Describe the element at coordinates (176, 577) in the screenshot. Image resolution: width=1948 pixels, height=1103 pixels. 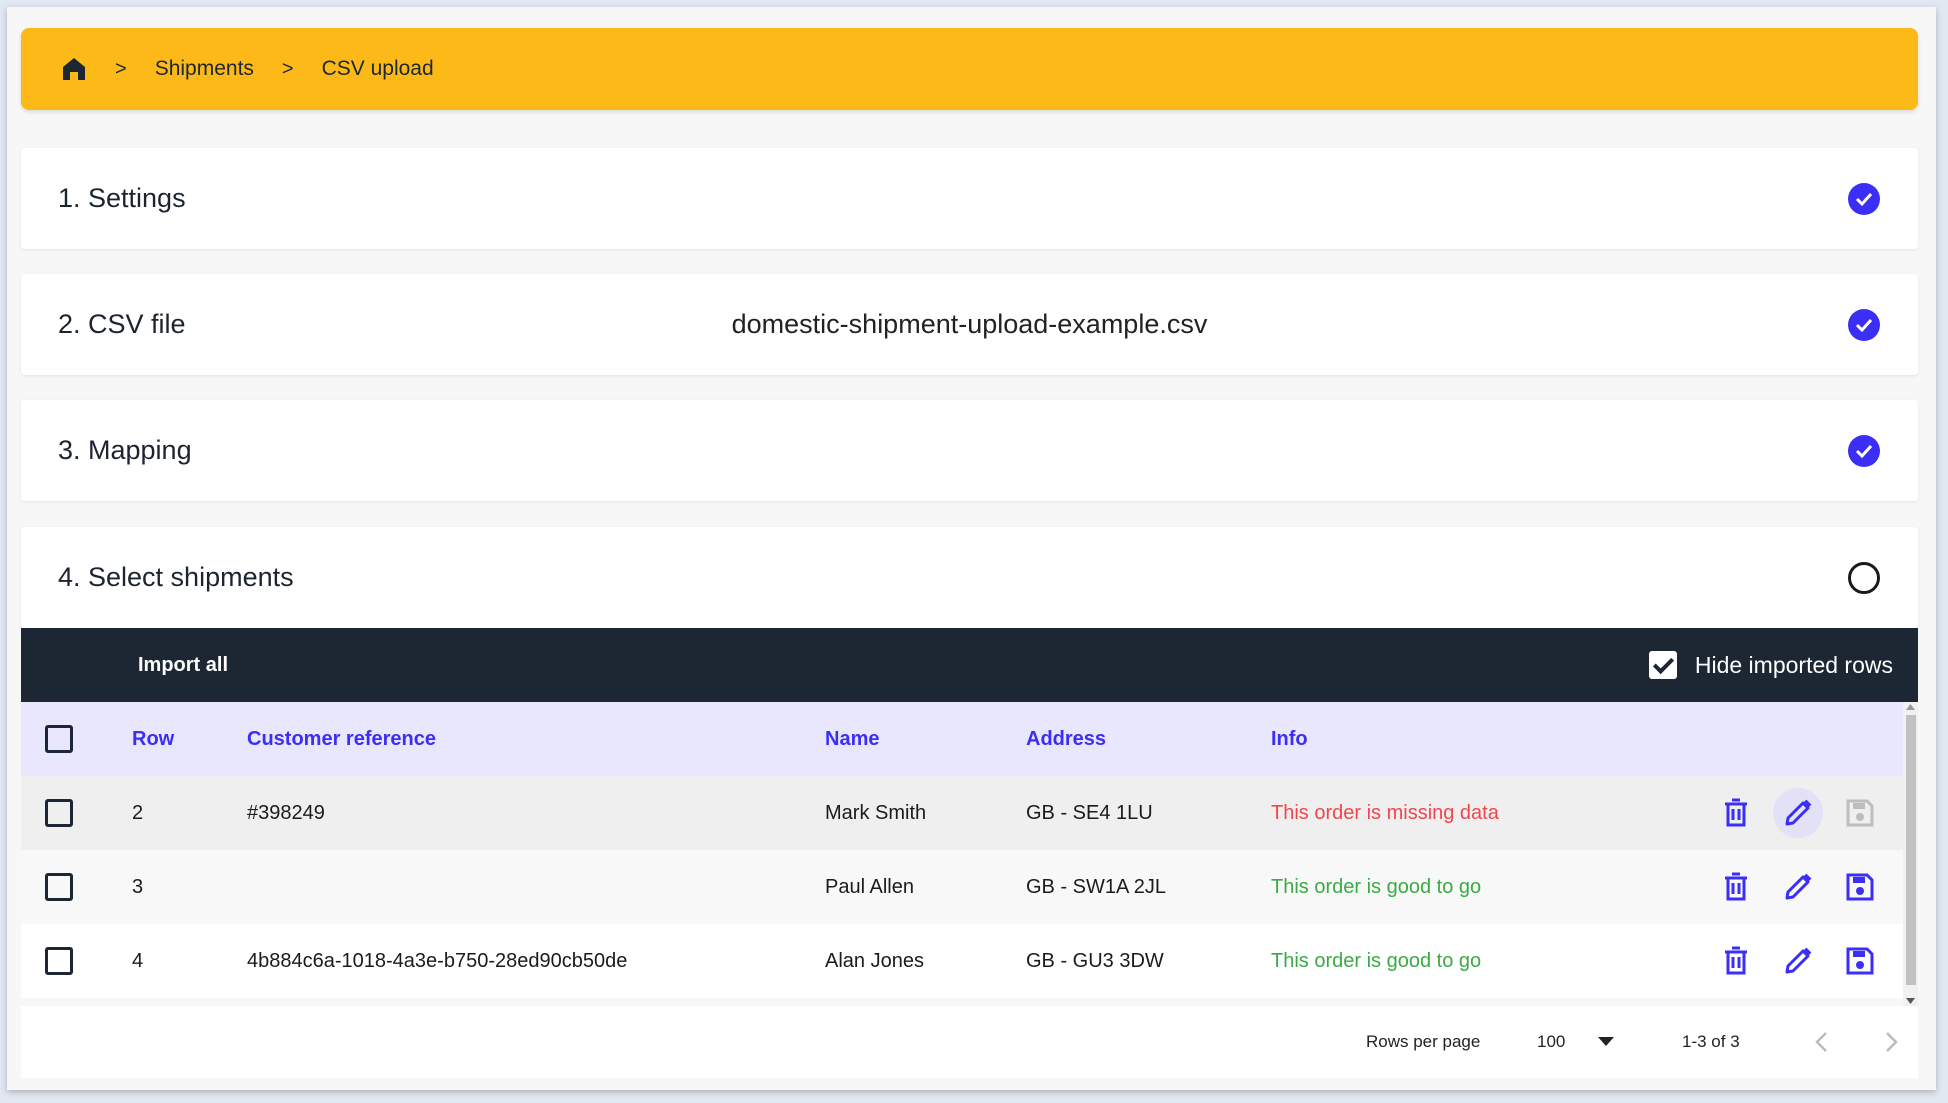
I see `step-title: 4. Select shipments` at that location.